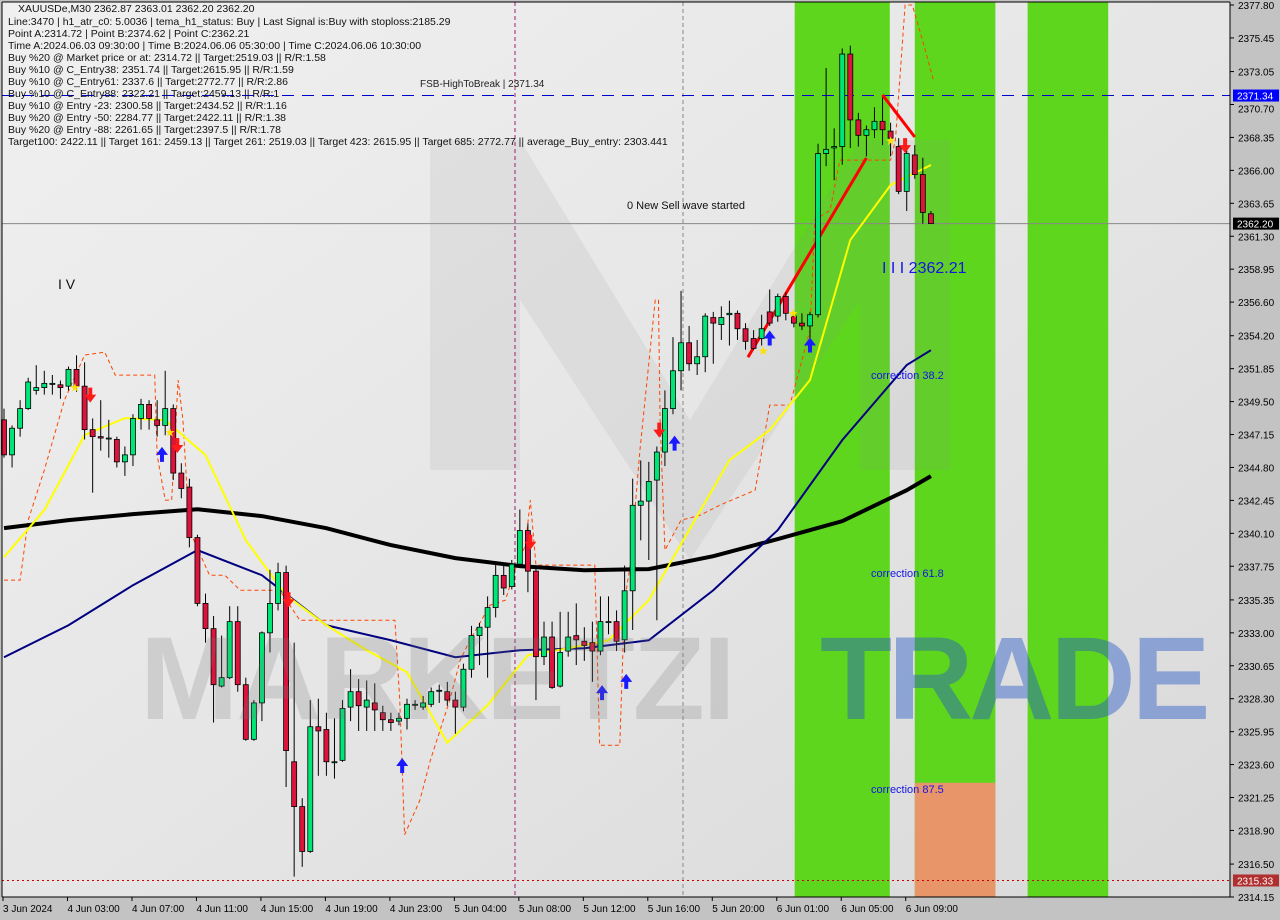  I want to click on x-tick-label: 5 Jun 16:00, so click(674, 909).